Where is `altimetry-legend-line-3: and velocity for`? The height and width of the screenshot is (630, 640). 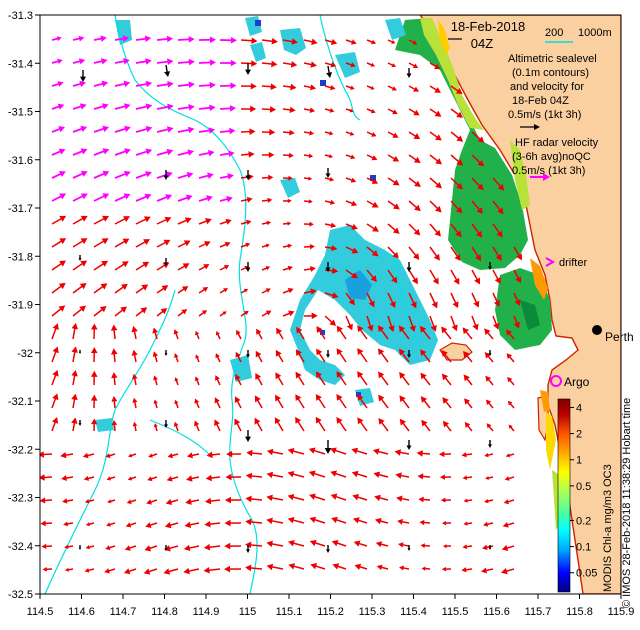 altimetry-legend-line-3: and velocity for is located at coordinates (547, 87).